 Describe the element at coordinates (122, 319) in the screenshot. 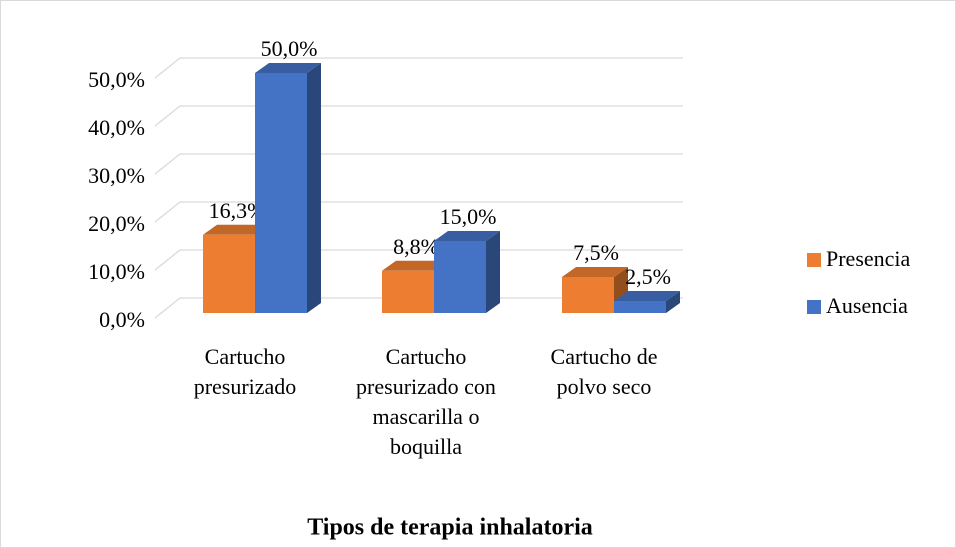

I see `y-tick-label: 0,0%` at that location.